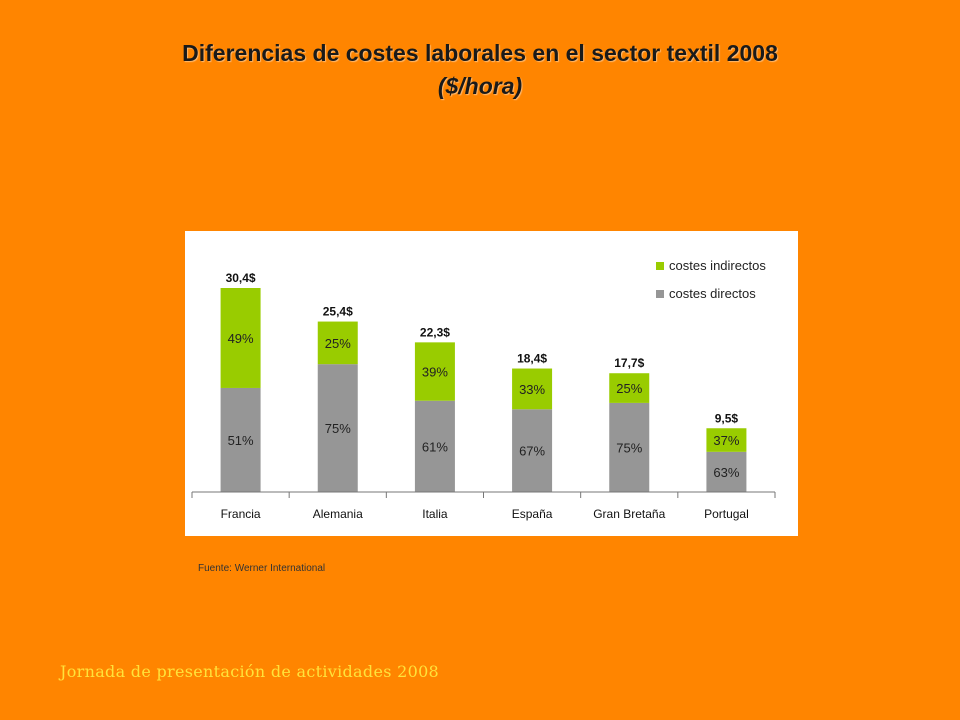 This screenshot has width=960, height=720. What do you see at coordinates (241, 514) in the screenshot?
I see `category-label-0: Francia` at bounding box center [241, 514].